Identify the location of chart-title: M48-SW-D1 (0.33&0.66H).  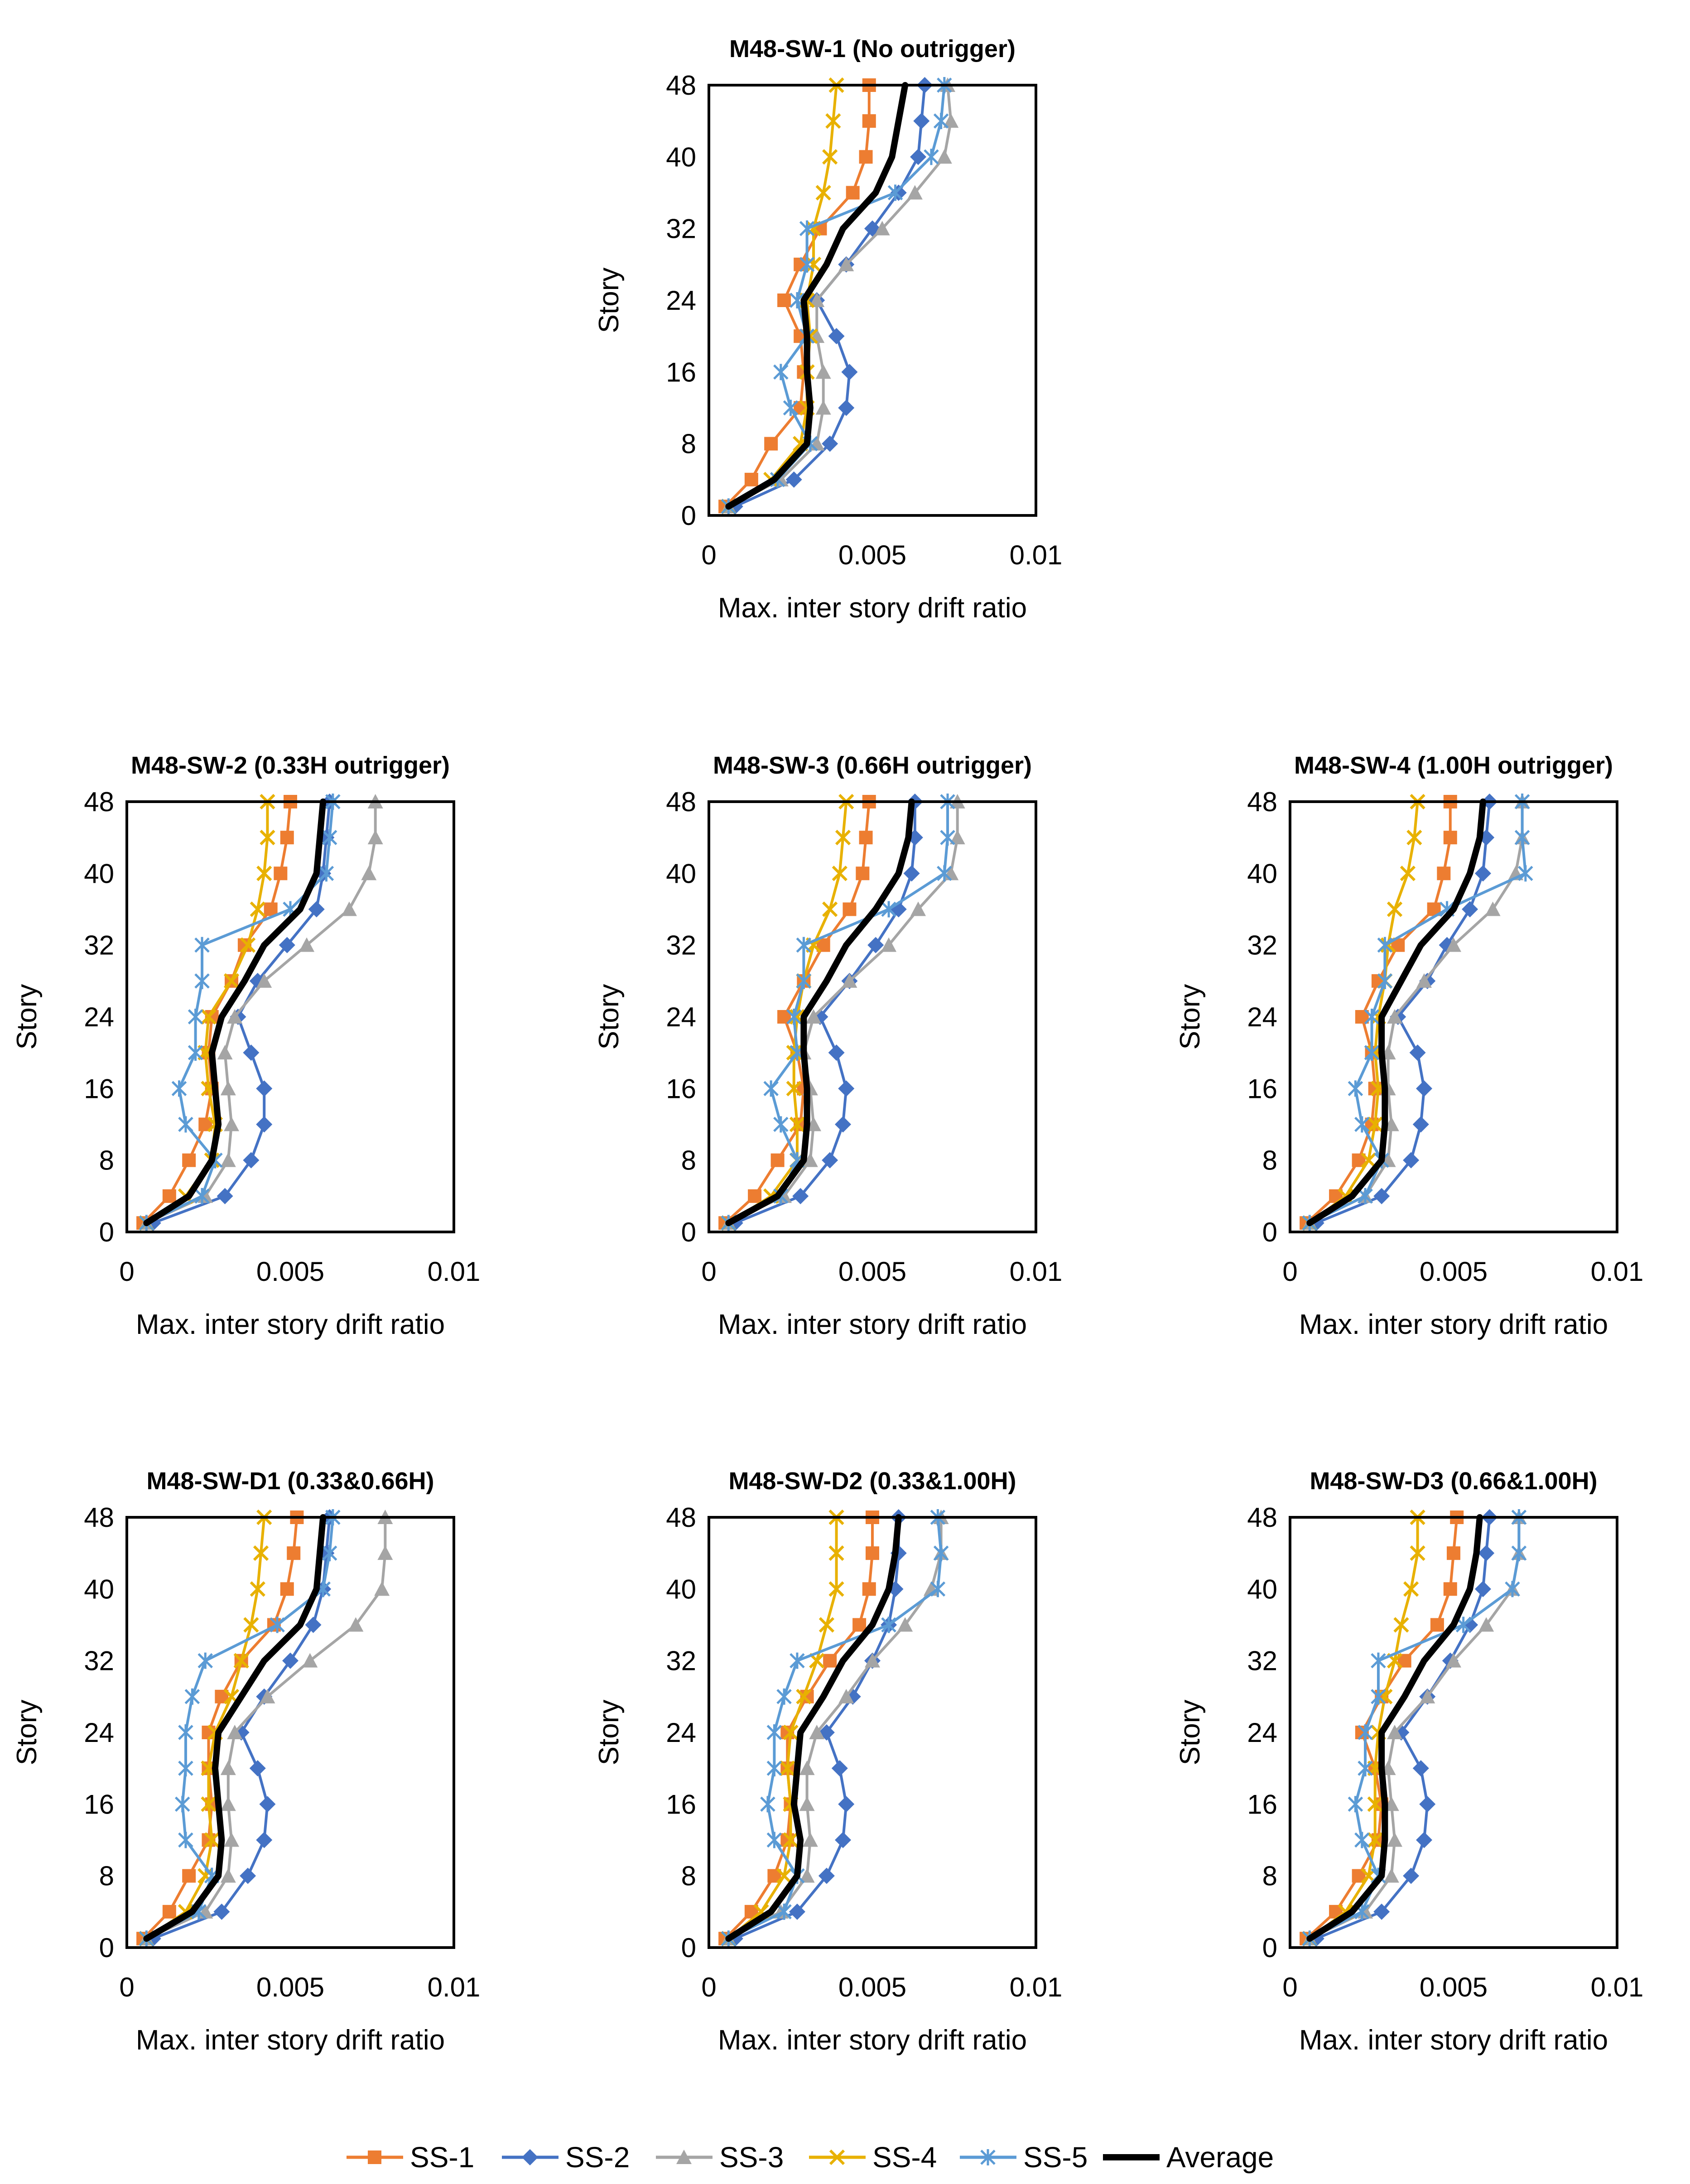
(290, 1481).